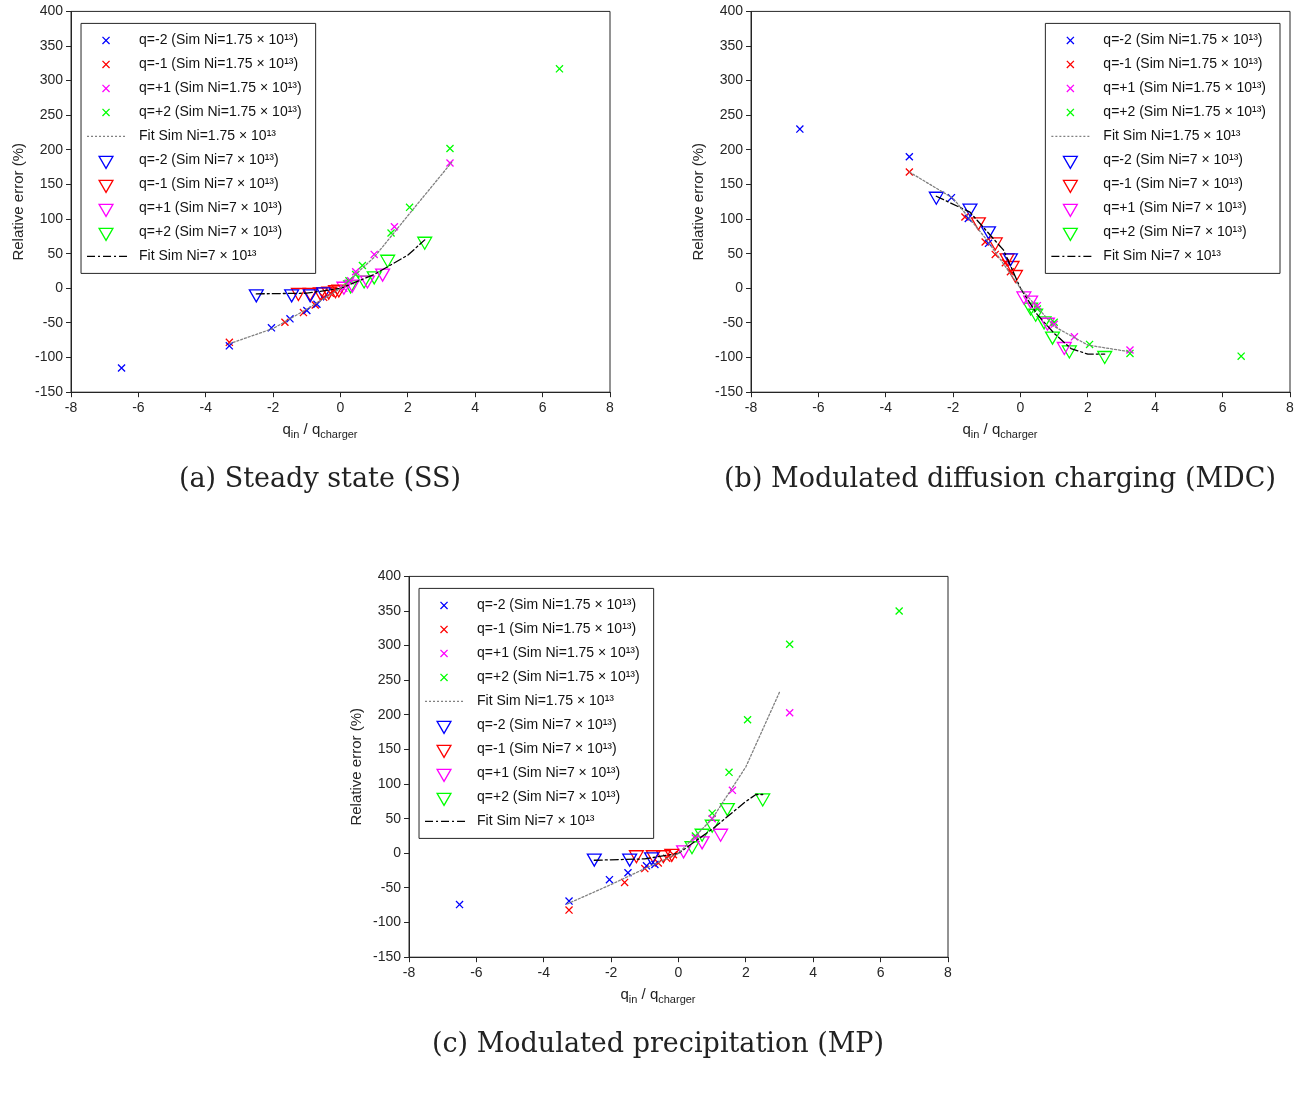 The width and height of the screenshot is (1316, 1108). Describe the element at coordinates (389, 679) in the screenshot. I see `y-tick-label: 250` at that location.